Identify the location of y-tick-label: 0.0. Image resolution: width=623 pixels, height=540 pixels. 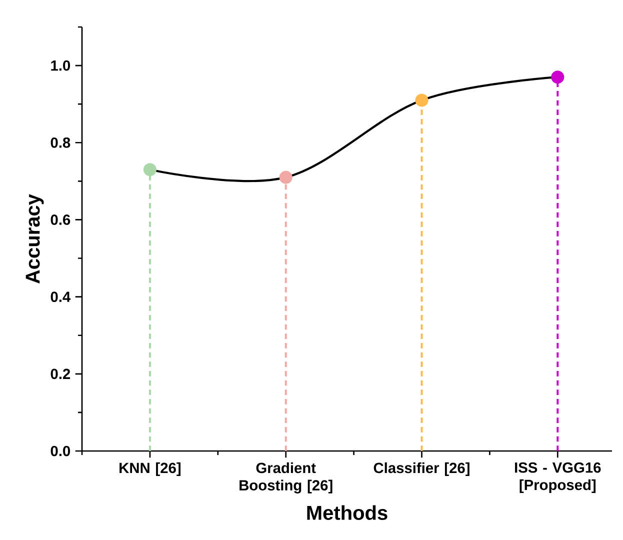
(60, 451).